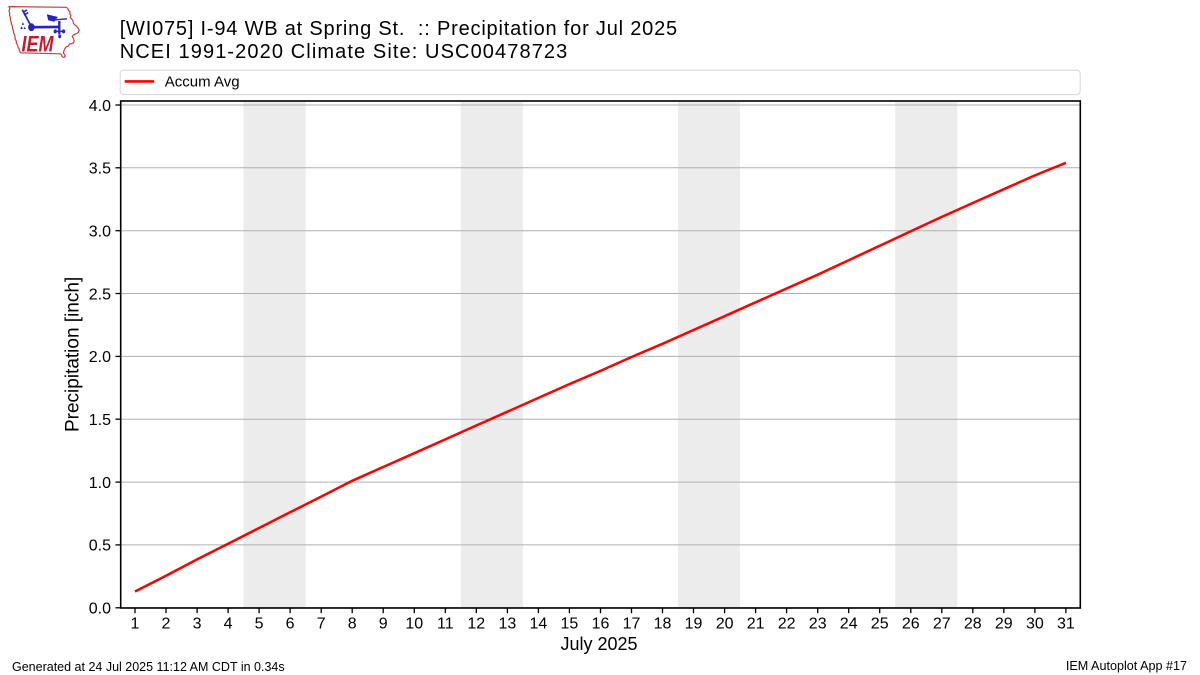 The height and width of the screenshot is (675, 1200). What do you see at coordinates (100, 169) in the screenshot?
I see `svg-text: 3.5` at bounding box center [100, 169].